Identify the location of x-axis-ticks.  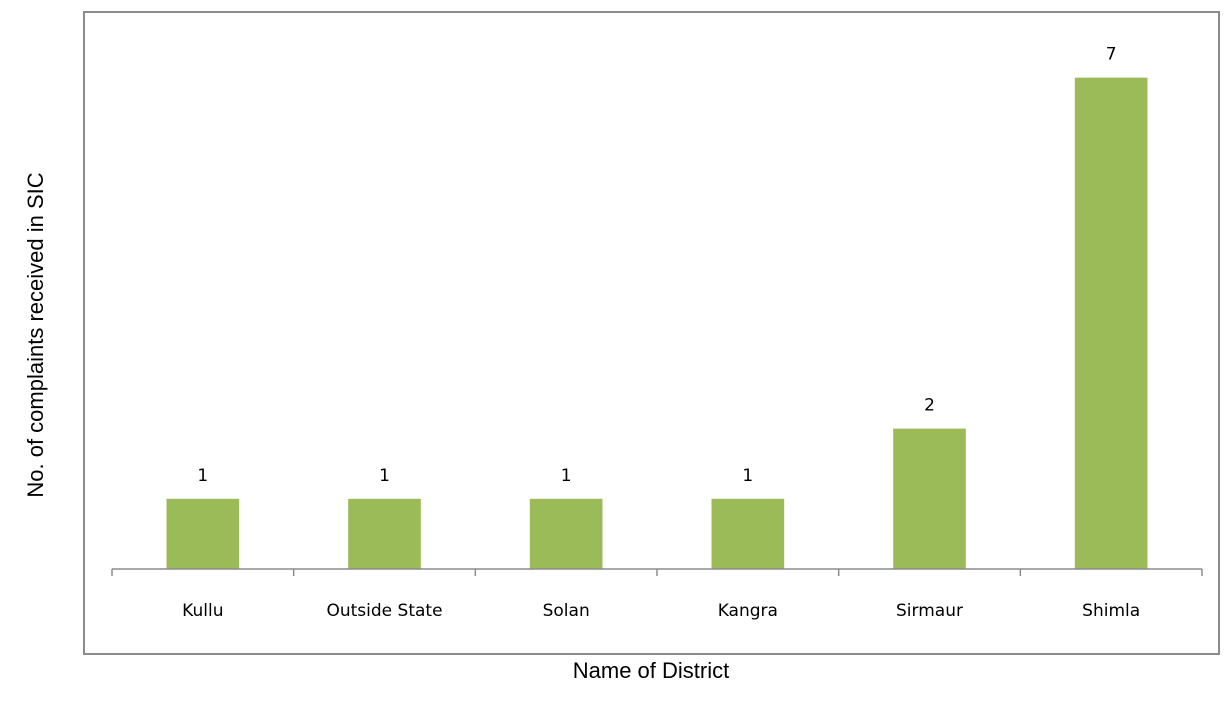
(657, 572).